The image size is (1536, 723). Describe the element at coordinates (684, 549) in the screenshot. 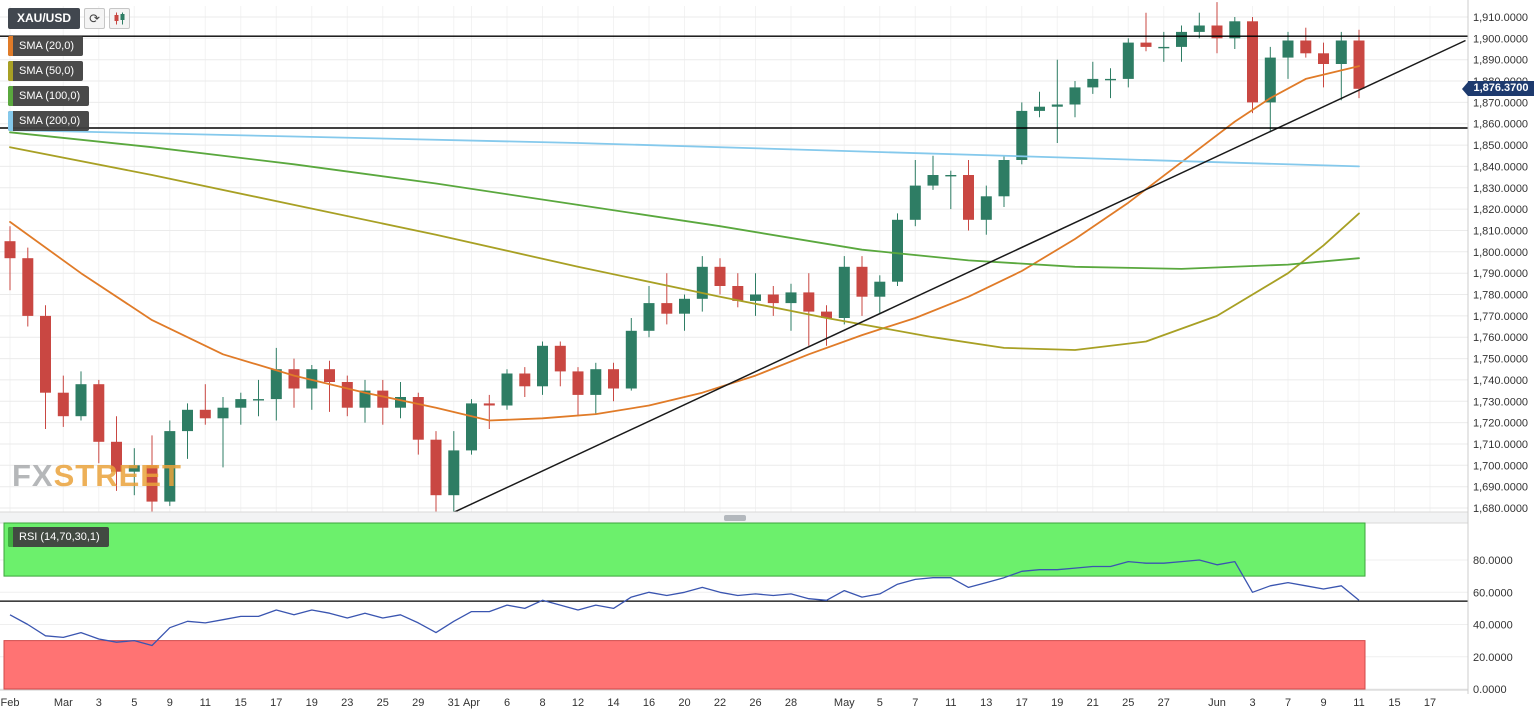

I see `rsi-overbought-zone` at that location.